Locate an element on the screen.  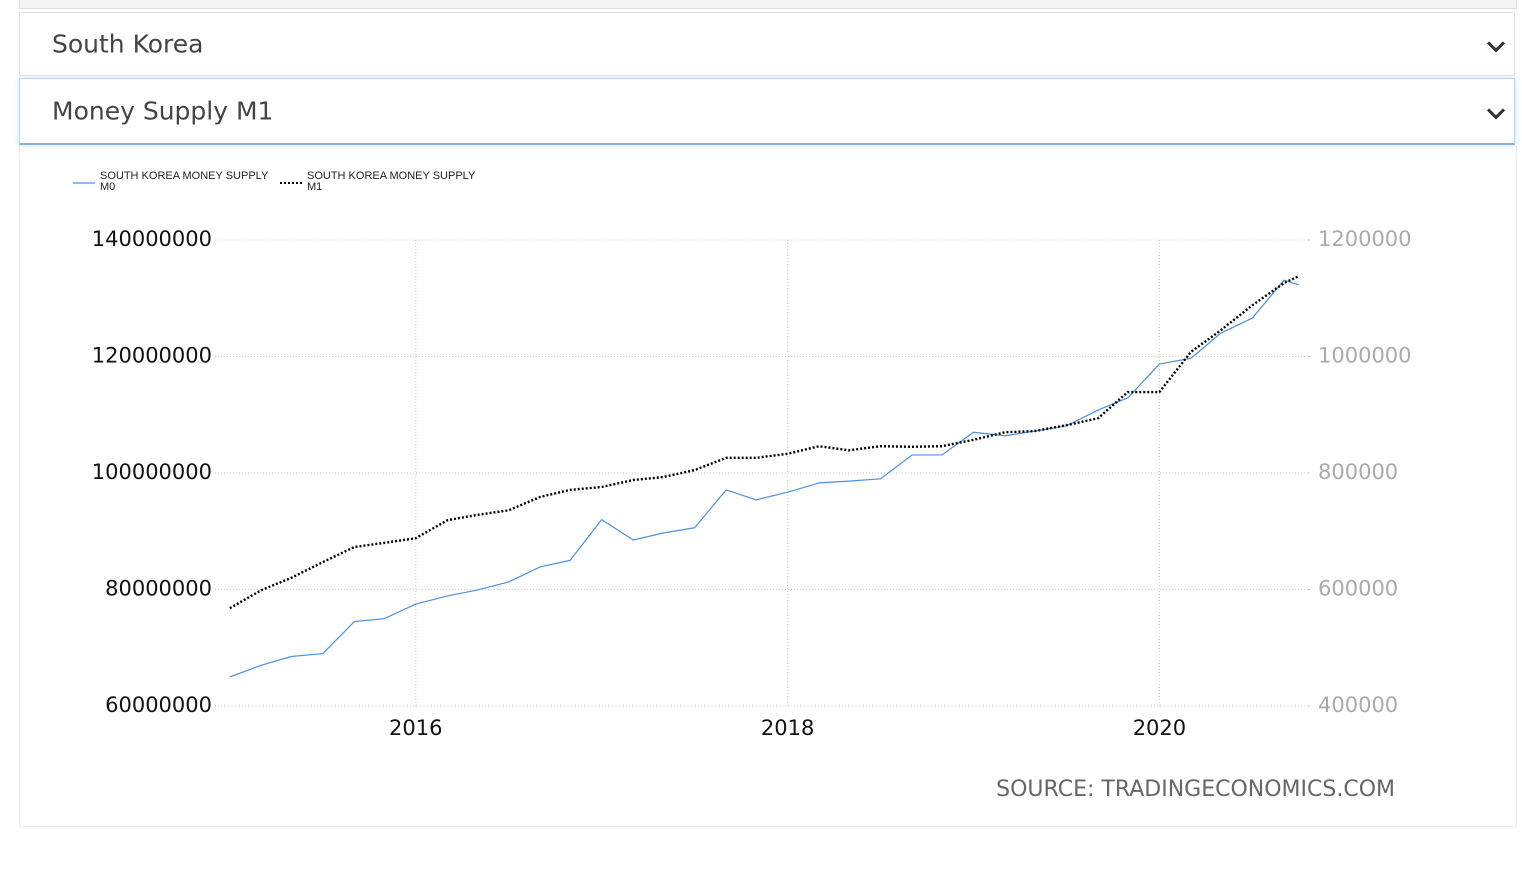
x-tick-label: 2018 is located at coordinates (787, 728).